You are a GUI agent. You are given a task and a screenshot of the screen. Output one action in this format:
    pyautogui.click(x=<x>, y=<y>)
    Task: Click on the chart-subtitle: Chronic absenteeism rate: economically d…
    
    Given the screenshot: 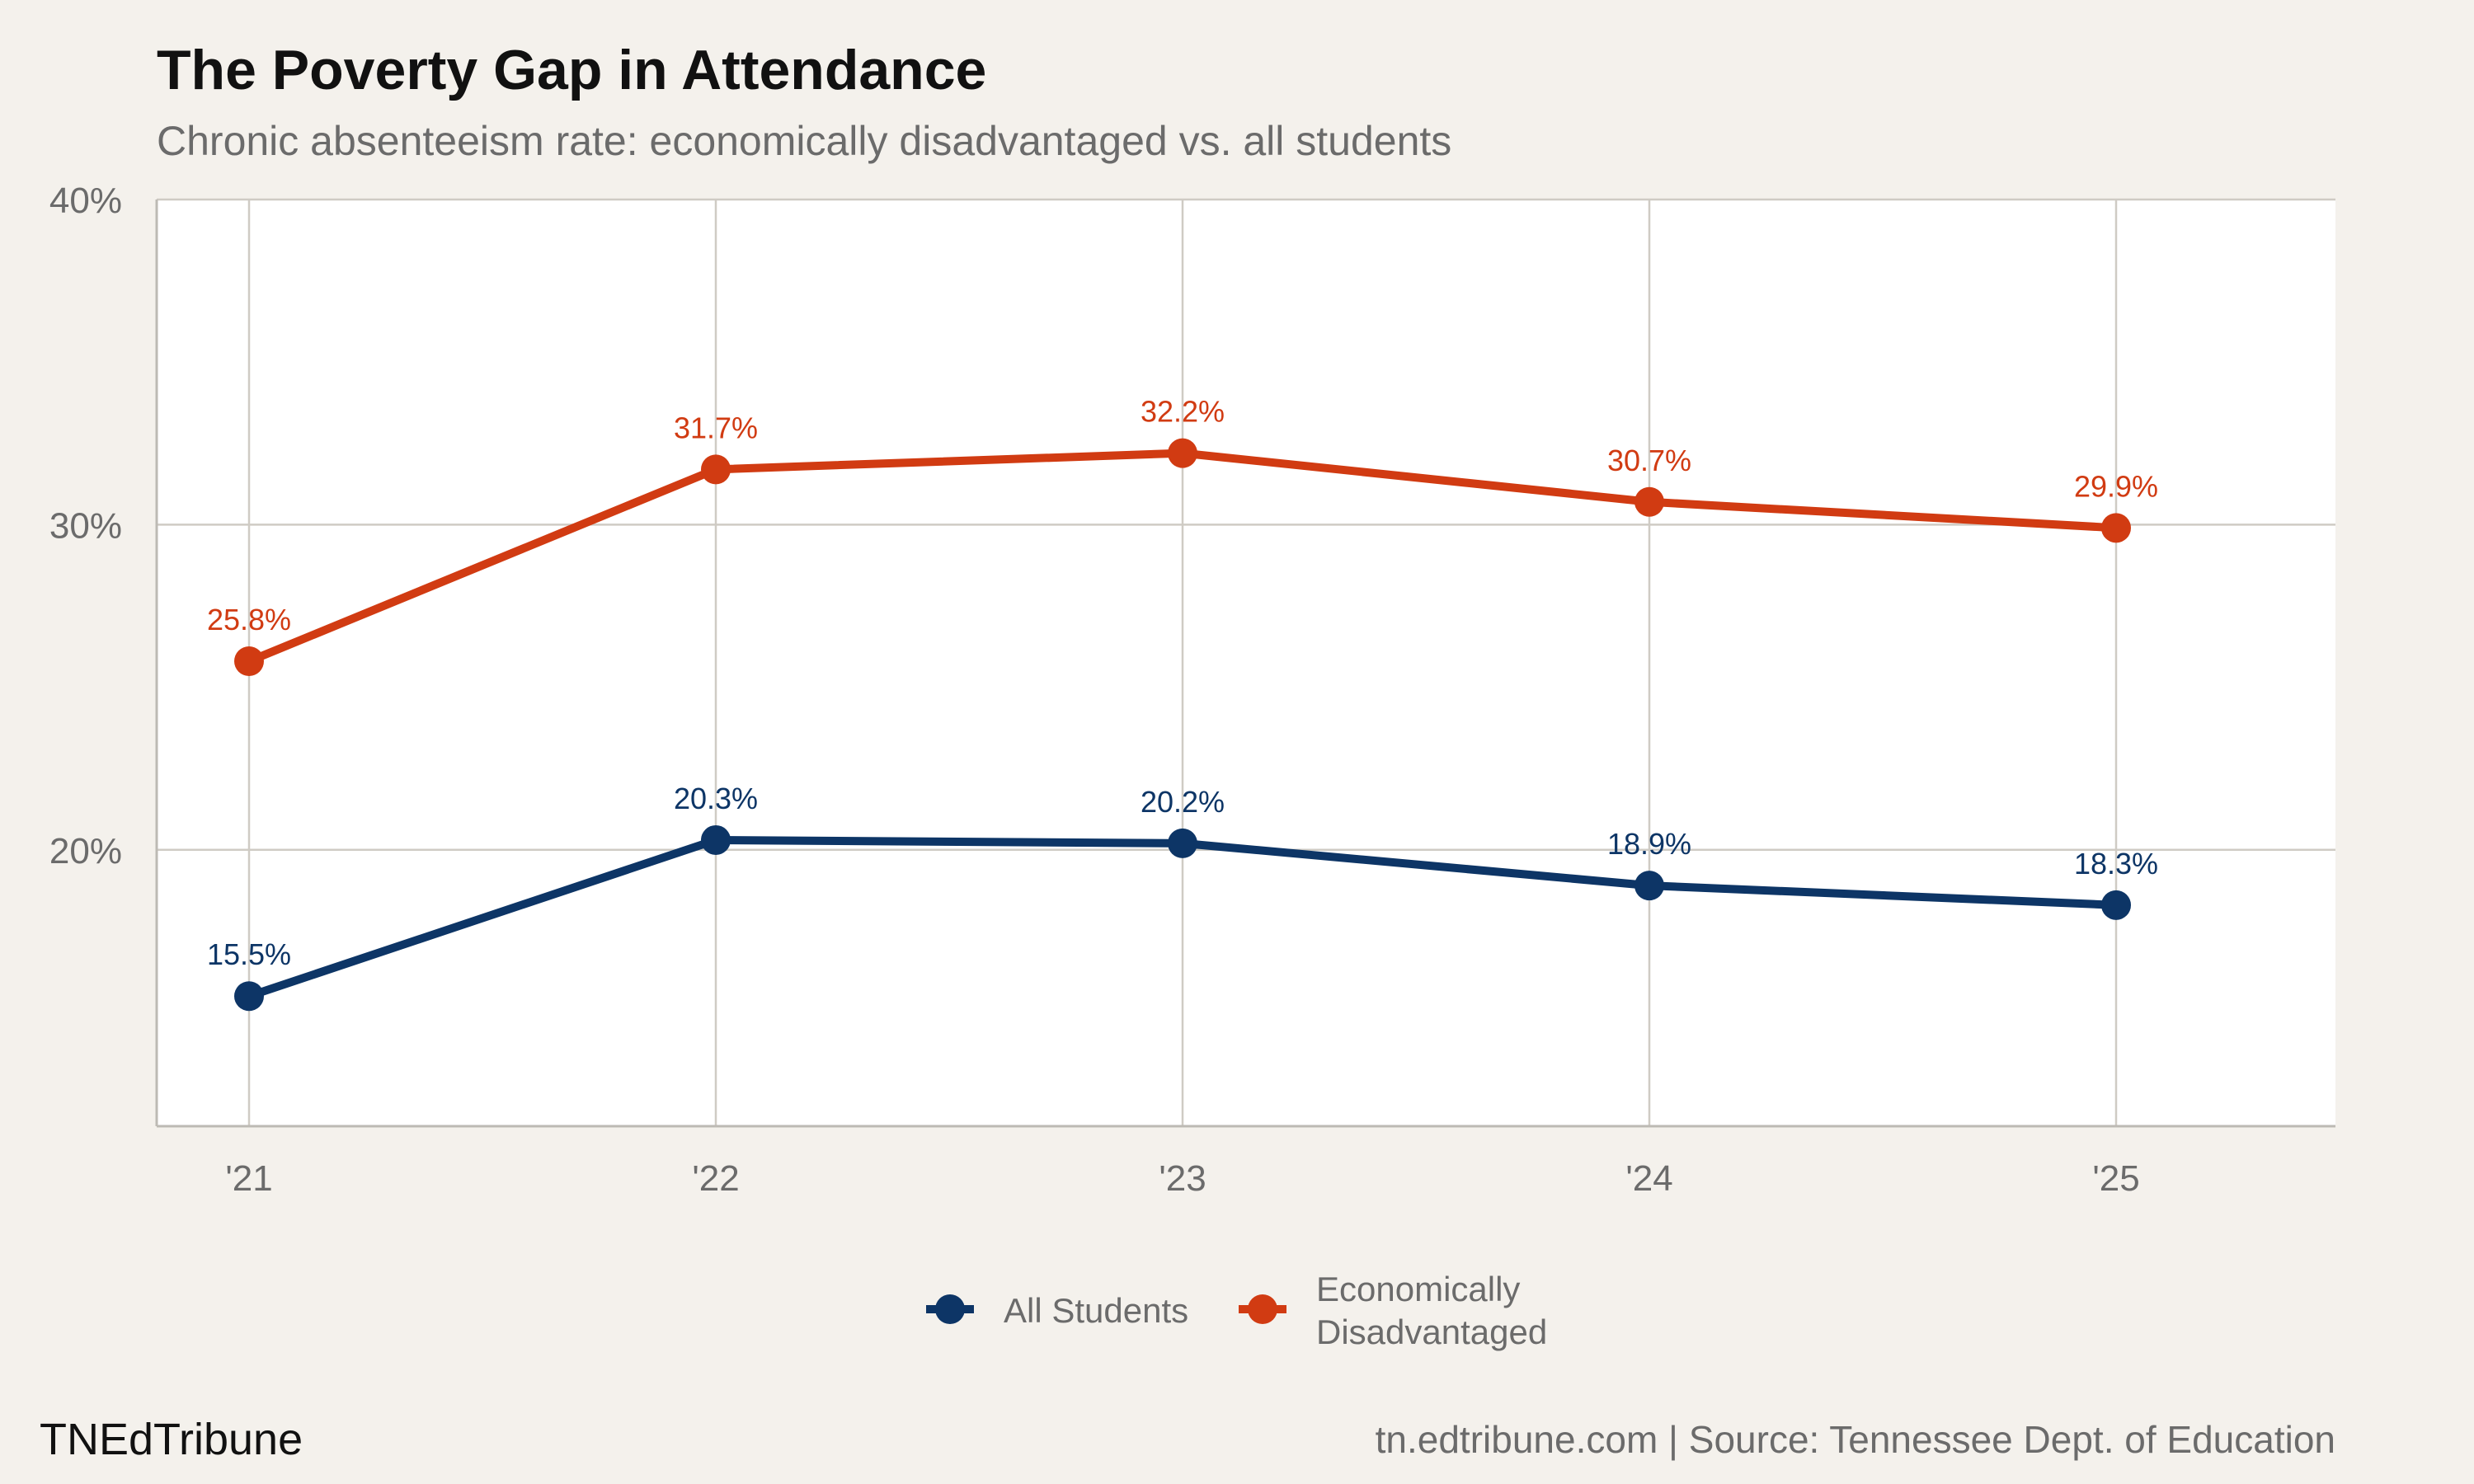 What is the action you would take?
    pyautogui.click(x=804, y=141)
    